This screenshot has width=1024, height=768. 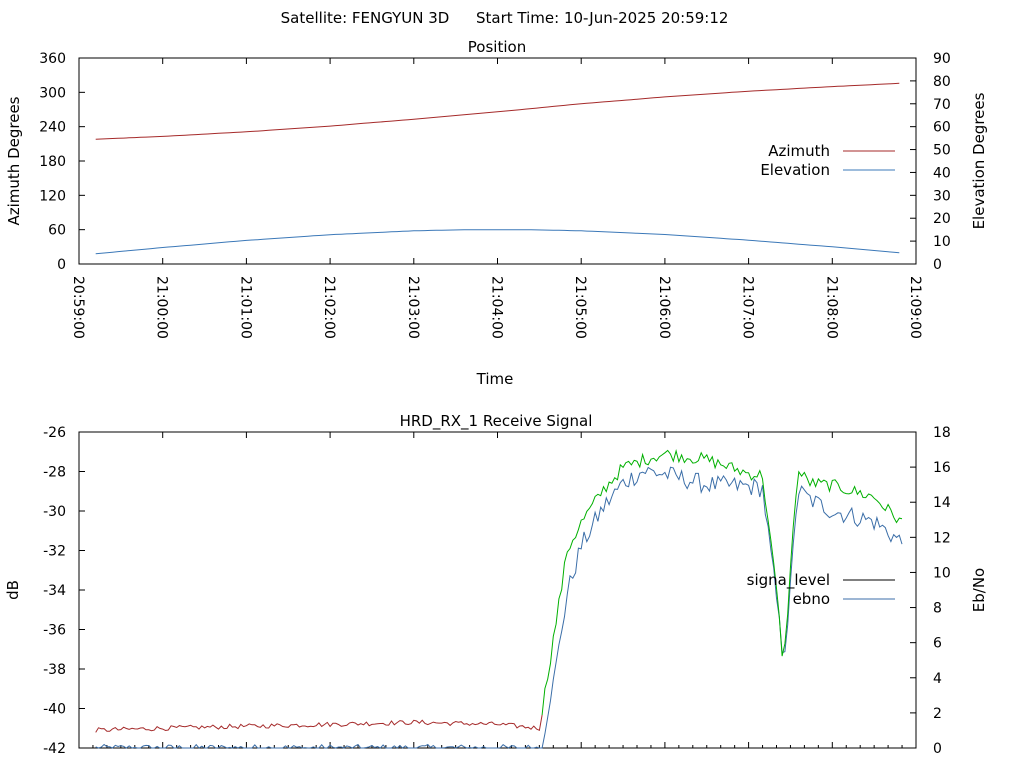 What do you see at coordinates (52, 59) in the screenshot?
I see `y-tick-label: 360` at bounding box center [52, 59].